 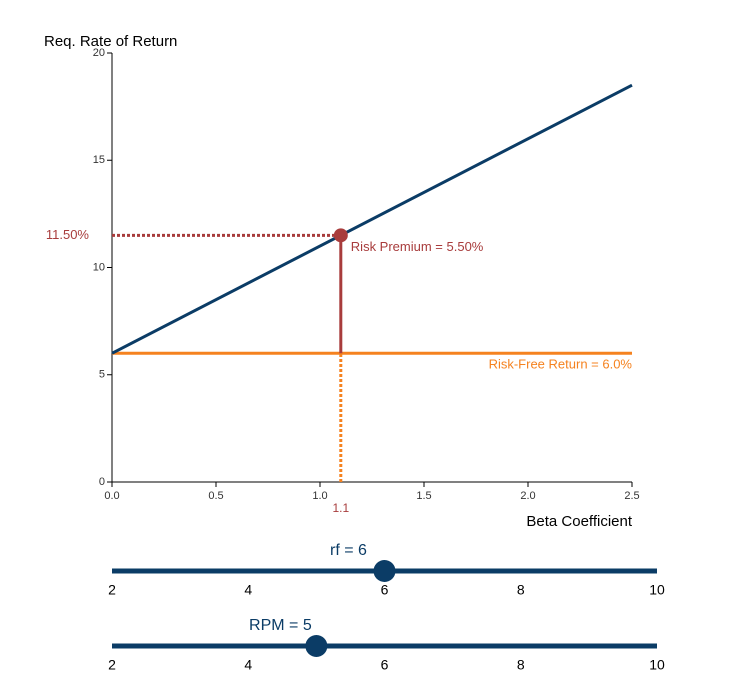 What do you see at coordinates (99, 53) in the screenshot?
I see `y-tick-label: 20` at bounding box center [99, 53].